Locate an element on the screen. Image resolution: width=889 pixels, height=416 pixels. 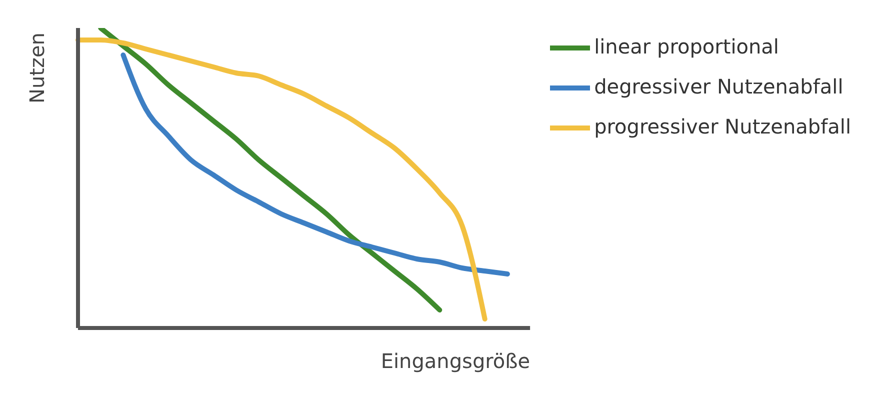
legend-label: degressiver Nutzenabfall is located at coordinates (719, 86).